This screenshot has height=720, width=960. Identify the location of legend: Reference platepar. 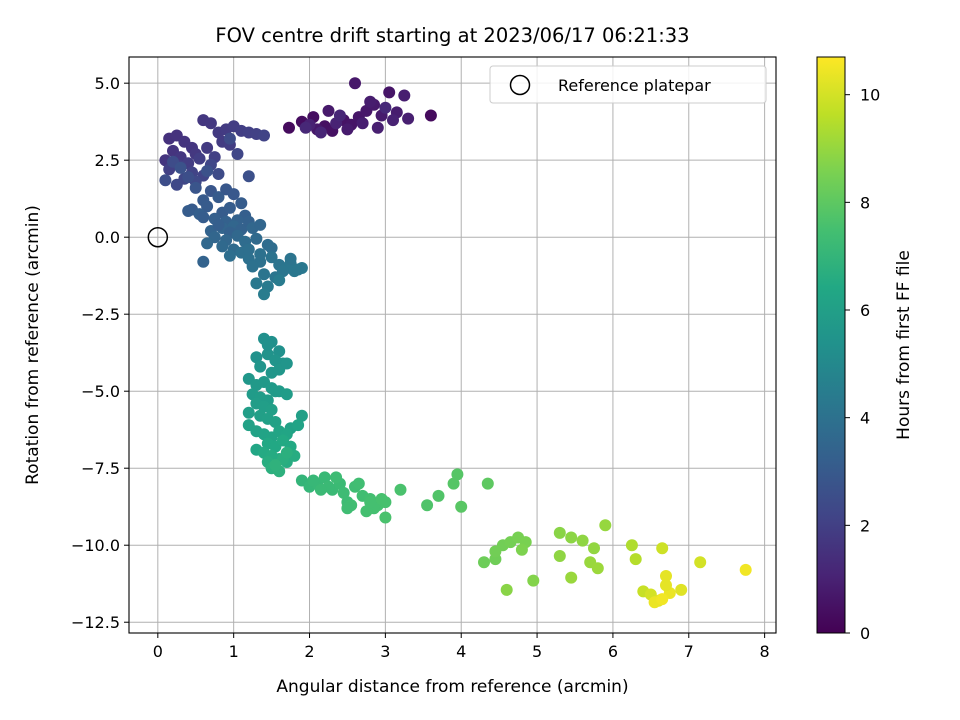
(628, 84).